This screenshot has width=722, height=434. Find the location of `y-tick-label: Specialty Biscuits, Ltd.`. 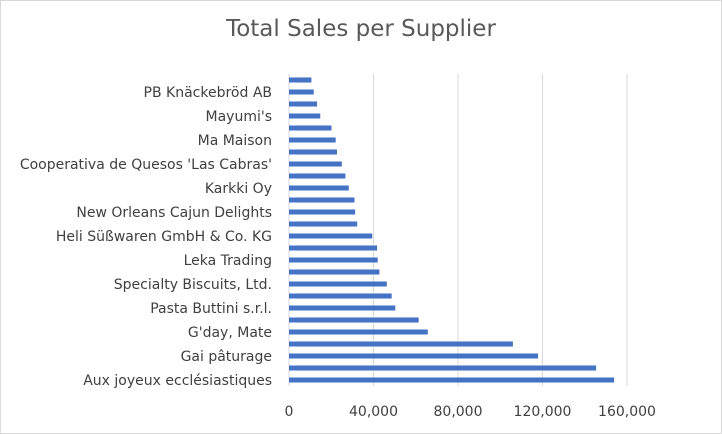

y-tick-label: Specialty Biscuits, Ltd. is located at coordinates (193, 285).